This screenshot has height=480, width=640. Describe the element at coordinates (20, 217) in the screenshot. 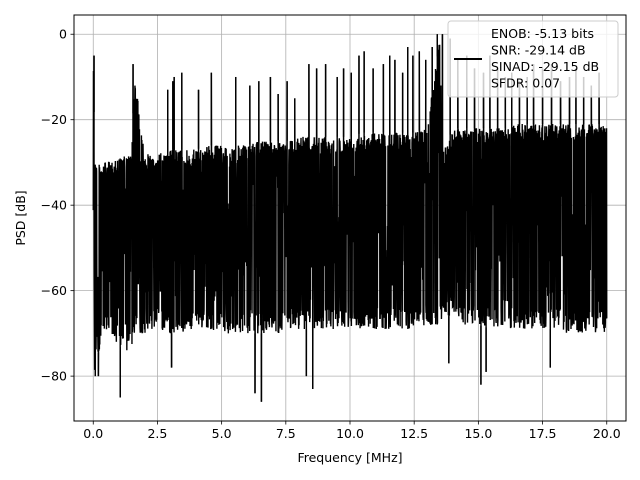

I see `y-axis-label: PSD [dB]` at that location.